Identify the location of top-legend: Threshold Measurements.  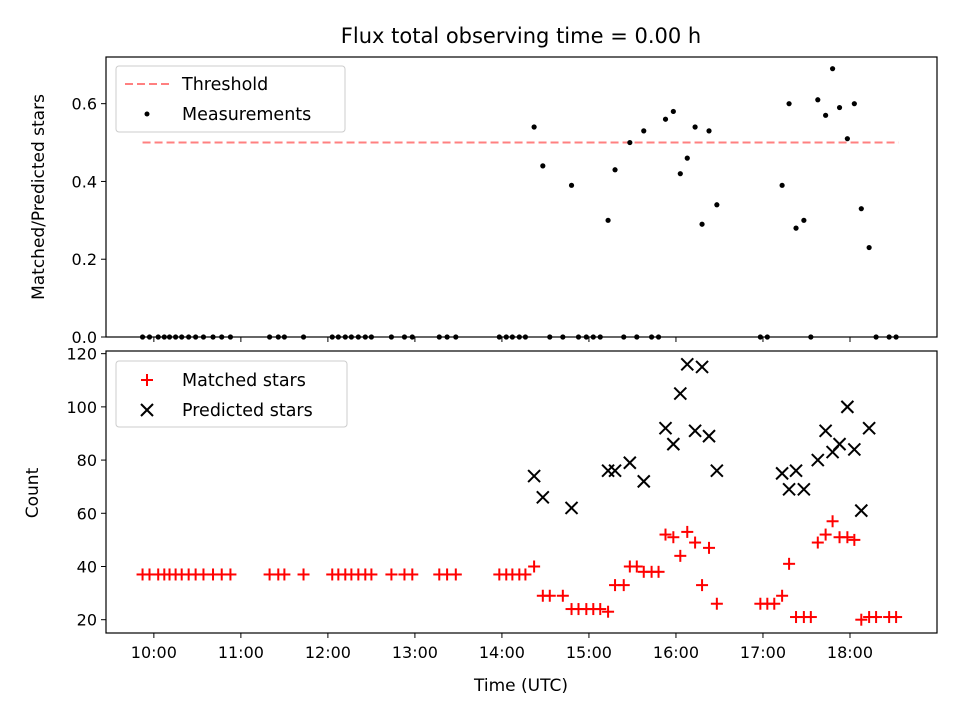
(230, 99).